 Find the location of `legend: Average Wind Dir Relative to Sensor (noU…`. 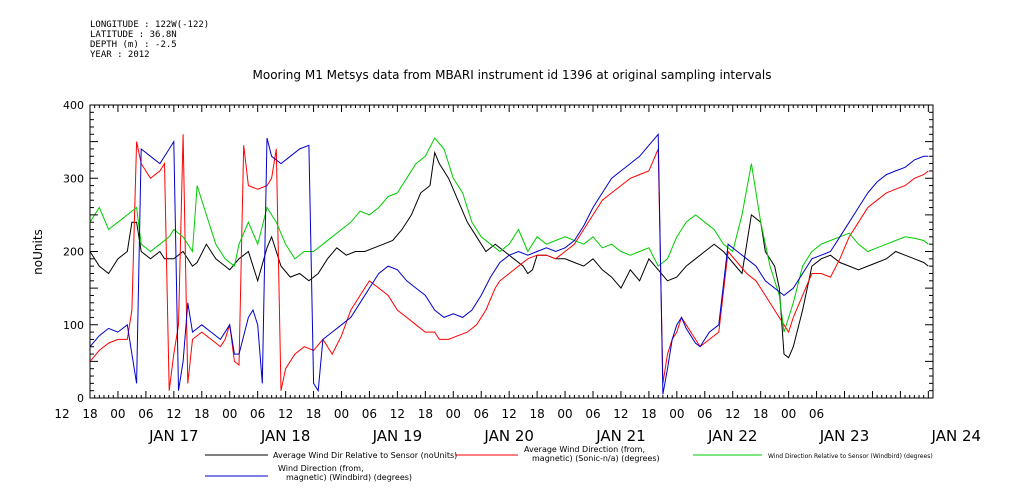

legend: Average Wind Dir Relative to Sensor (noU… is located at coordinates (569, 463).